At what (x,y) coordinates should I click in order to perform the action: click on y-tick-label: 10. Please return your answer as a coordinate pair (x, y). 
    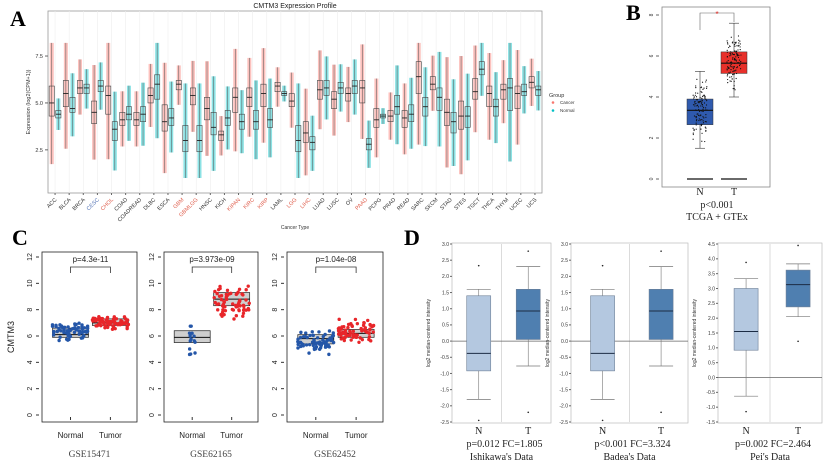
    Looking at the image, I should click on (152, 283).